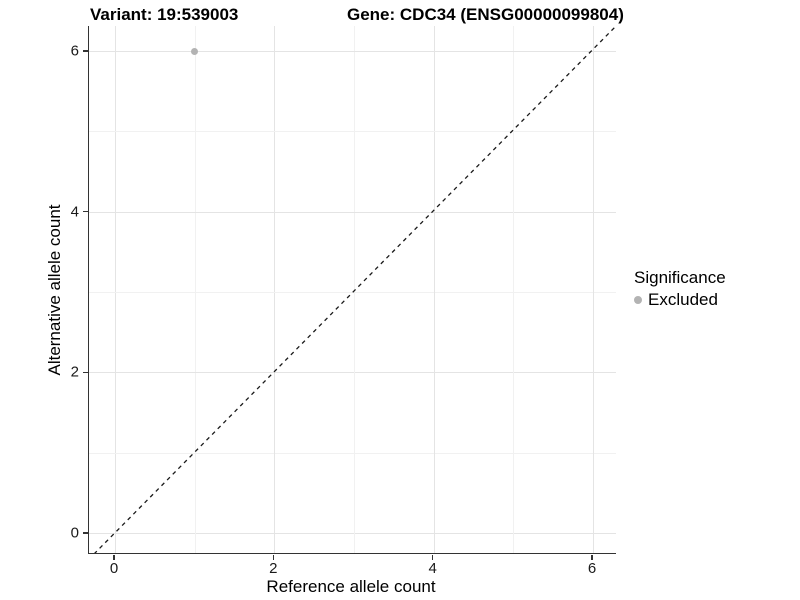 This screenshot has width=800, height=600. What do you see at coordinates (273, 568) in the screenshot?
I see `x-tick-label-2: 2` at bounding box center [273, 568].